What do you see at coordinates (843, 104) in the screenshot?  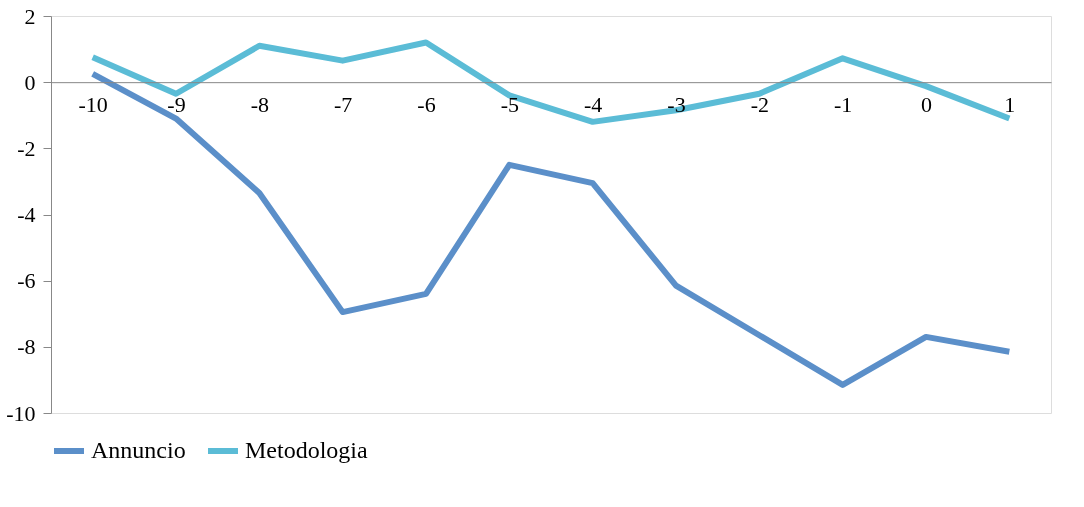 I see `x-tick-label: -1` at bounding box center [843, 104].